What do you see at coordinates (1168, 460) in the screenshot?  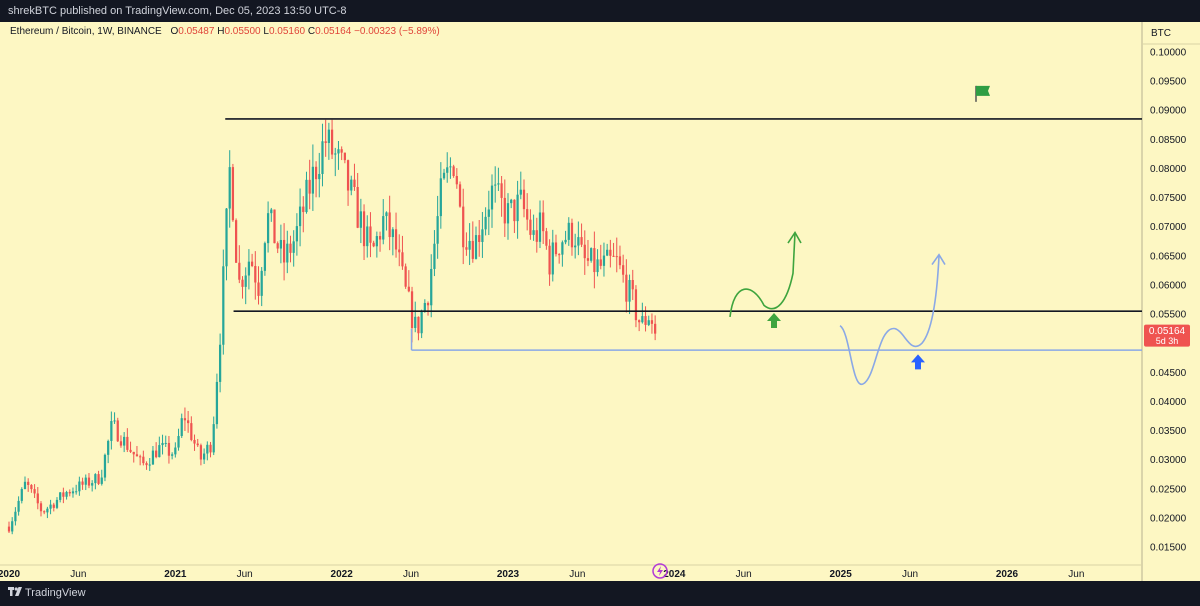 I see `y-tick-label: 0.03000` at bounding box center [1168, 460].